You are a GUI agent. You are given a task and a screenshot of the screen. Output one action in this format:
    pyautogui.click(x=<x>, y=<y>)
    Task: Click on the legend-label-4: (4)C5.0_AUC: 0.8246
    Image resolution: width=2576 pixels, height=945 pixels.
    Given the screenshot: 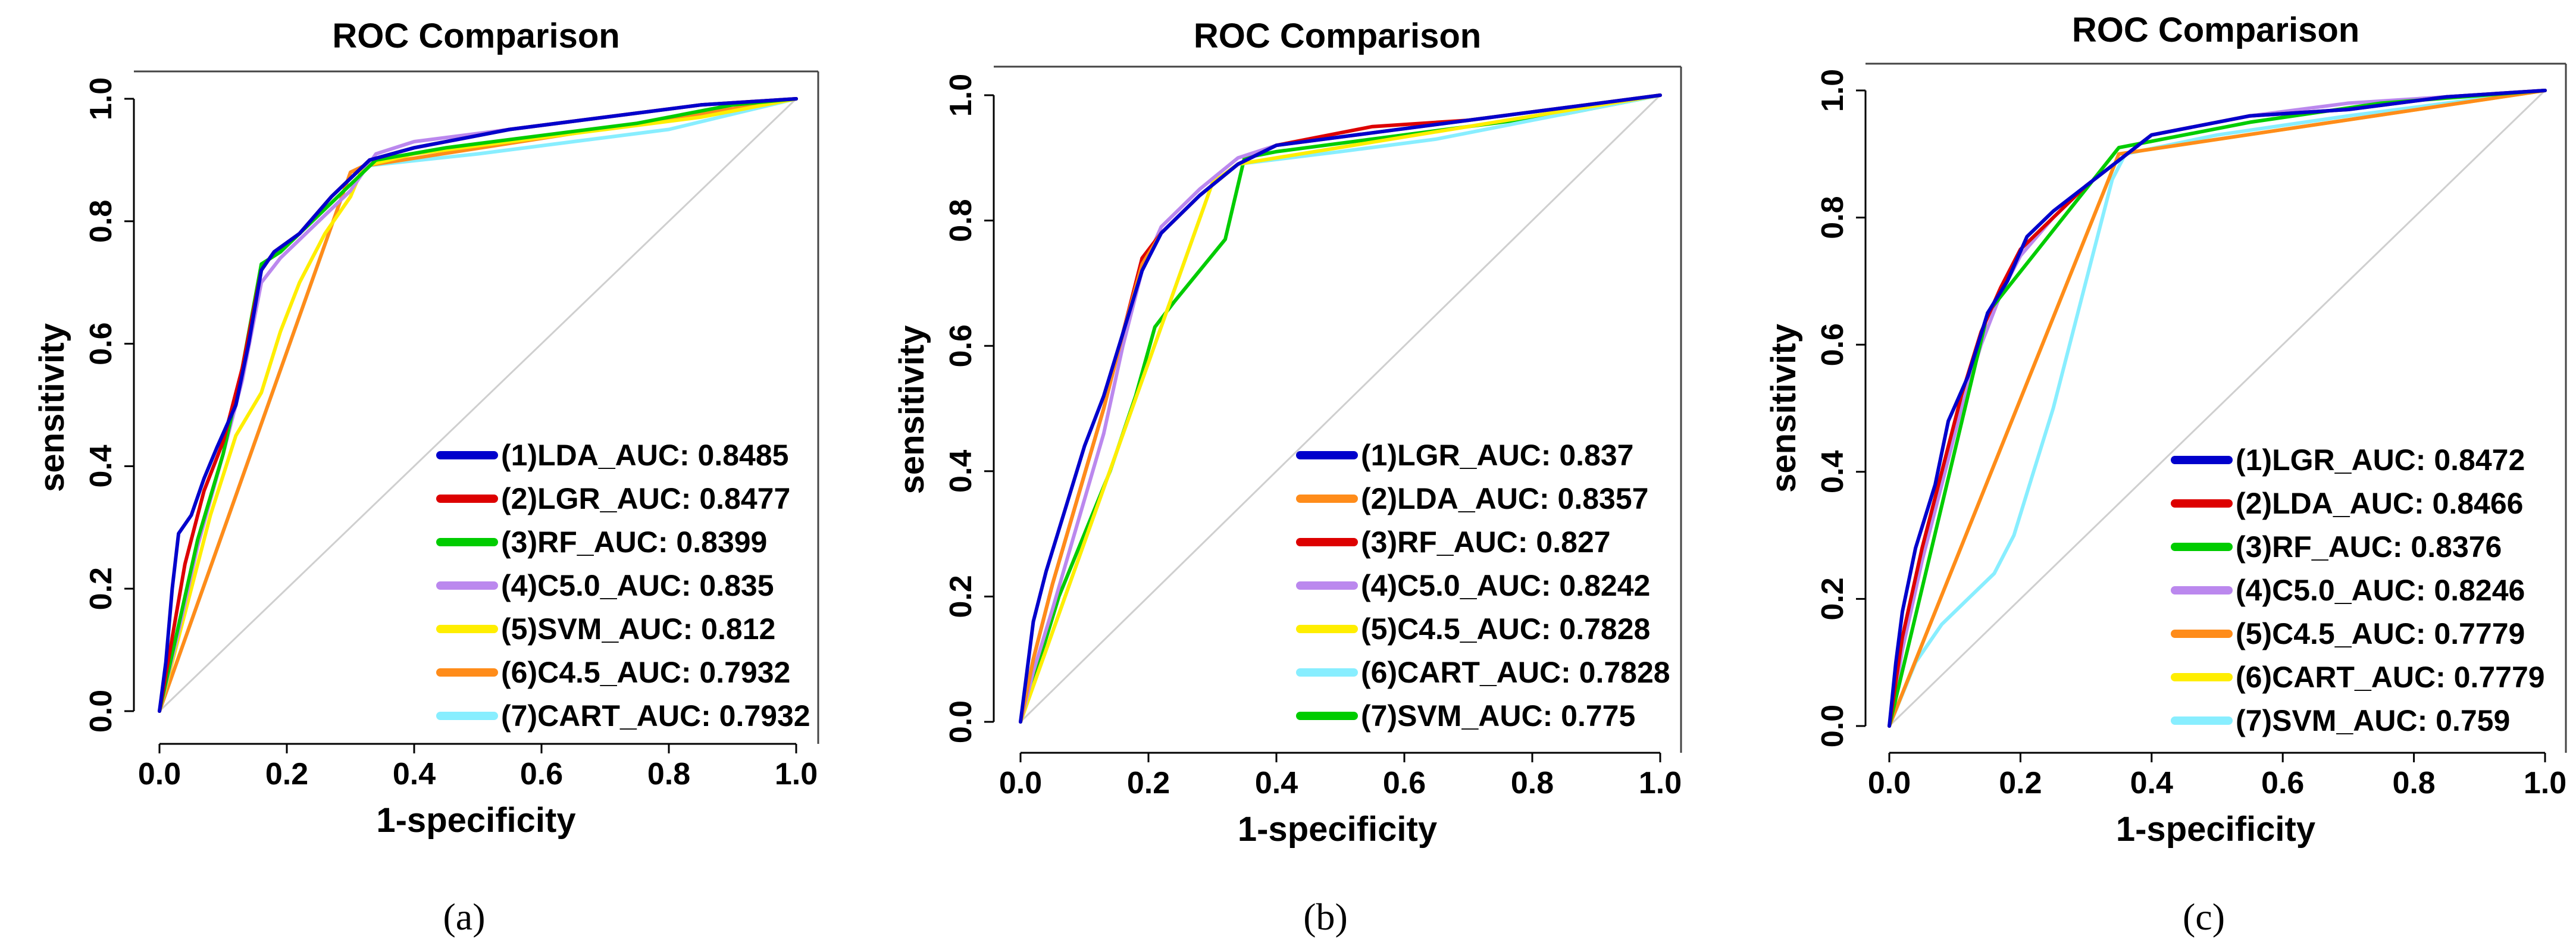 What is the action you would take?
    pyautogui.click(x=2380, y=590)
    